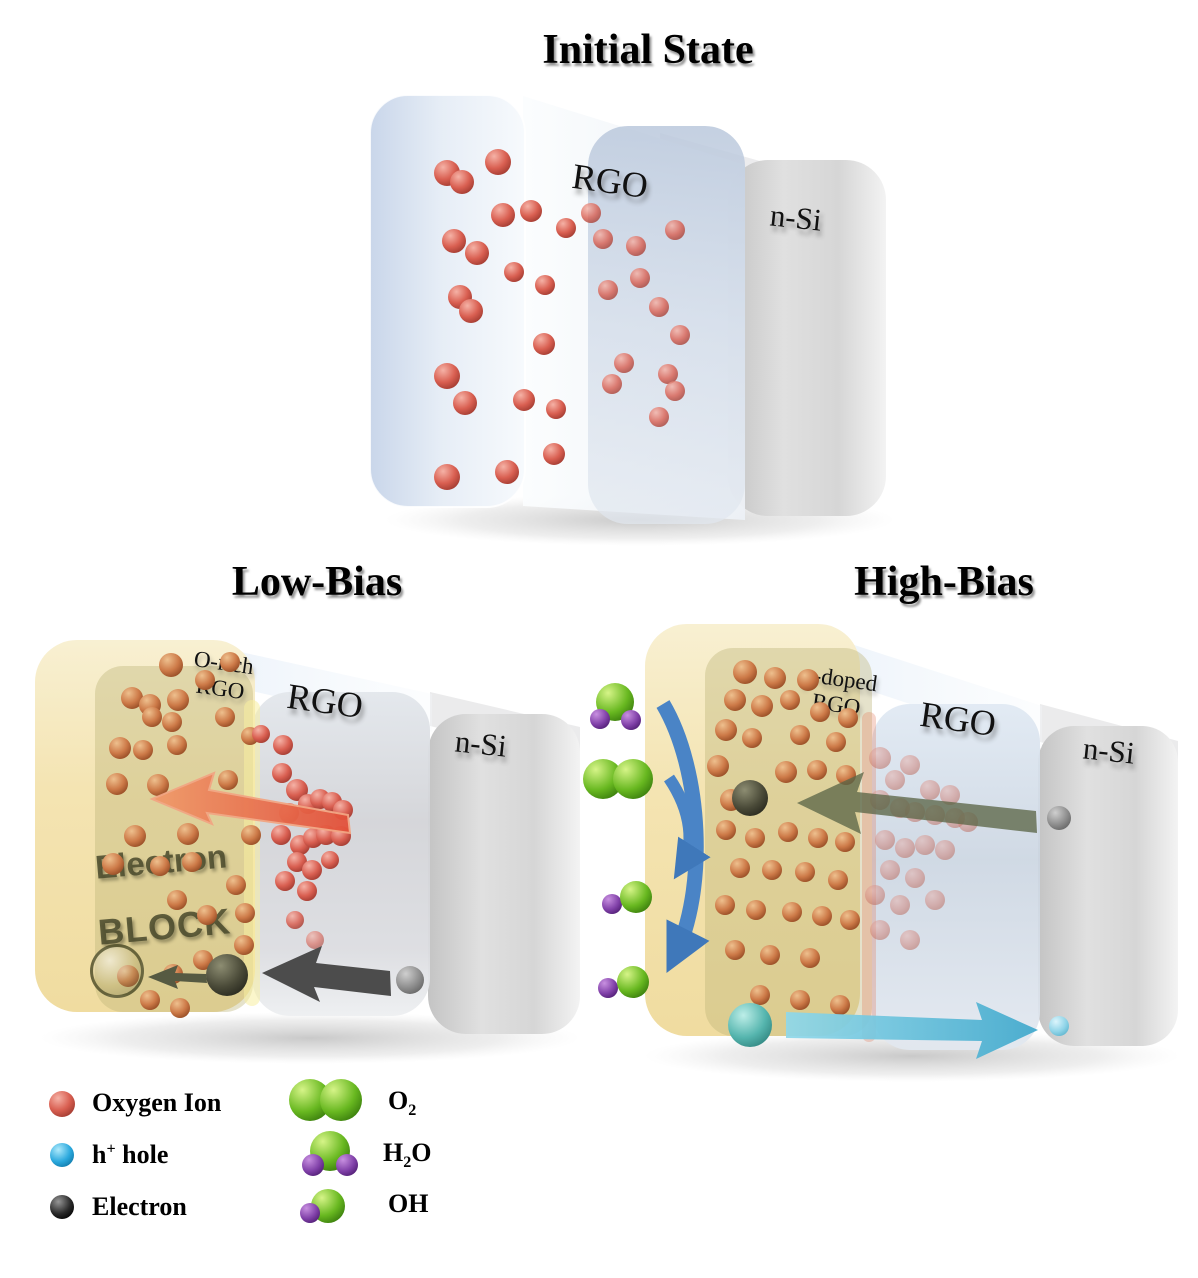 The image size is (1198, 1278). What do you see at coordinates (139, 1206) in the screenshot?
I see `legend-electron-label: Electron` at bounding box center [139, 1206].